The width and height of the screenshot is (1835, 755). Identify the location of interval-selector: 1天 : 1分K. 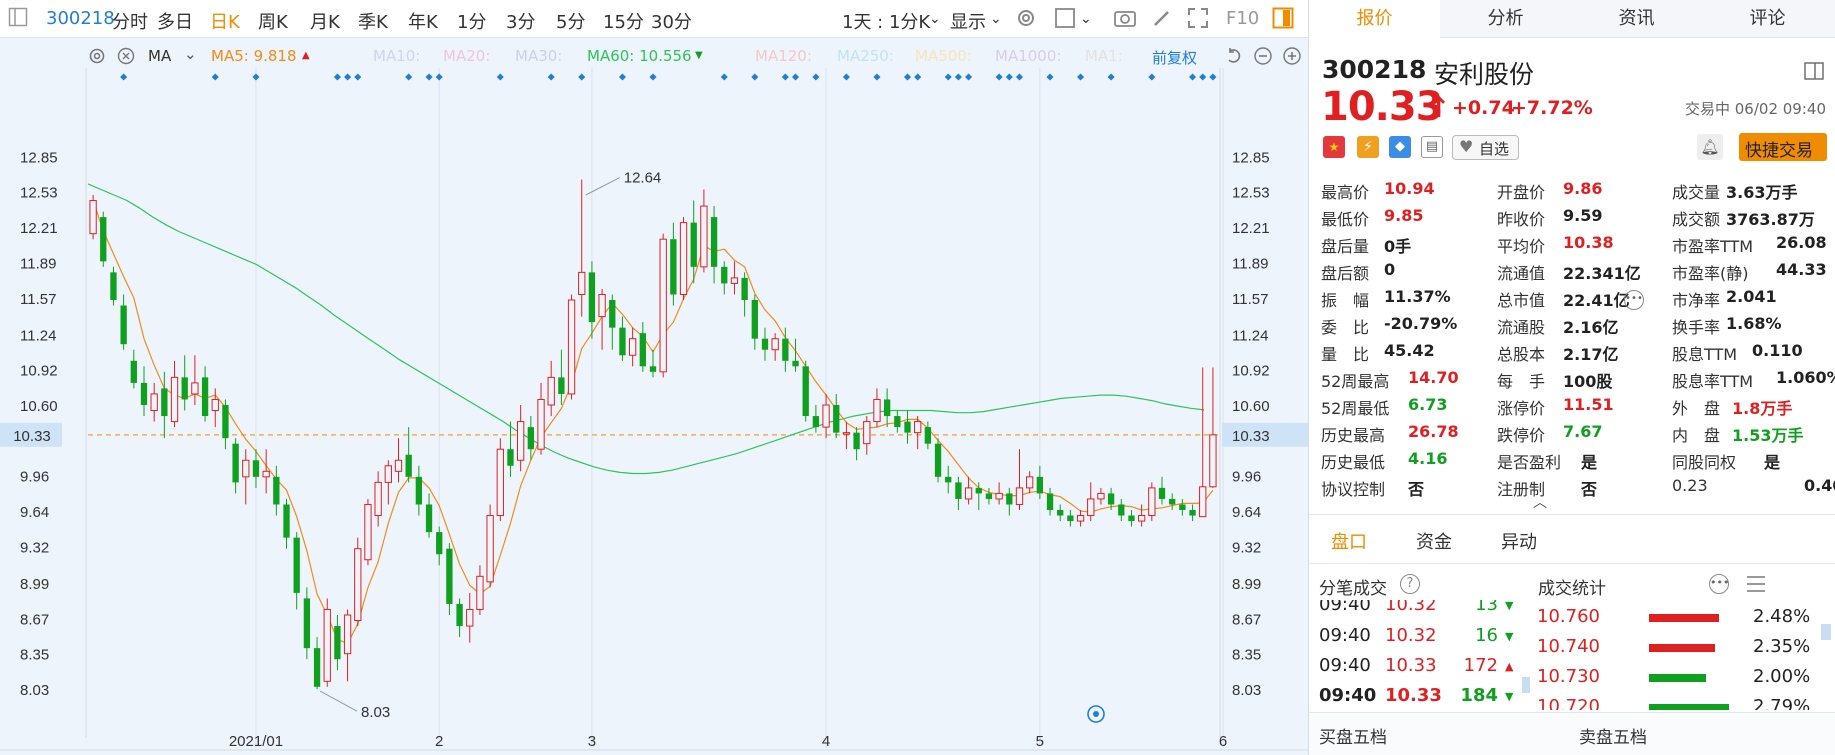
(886, 22).